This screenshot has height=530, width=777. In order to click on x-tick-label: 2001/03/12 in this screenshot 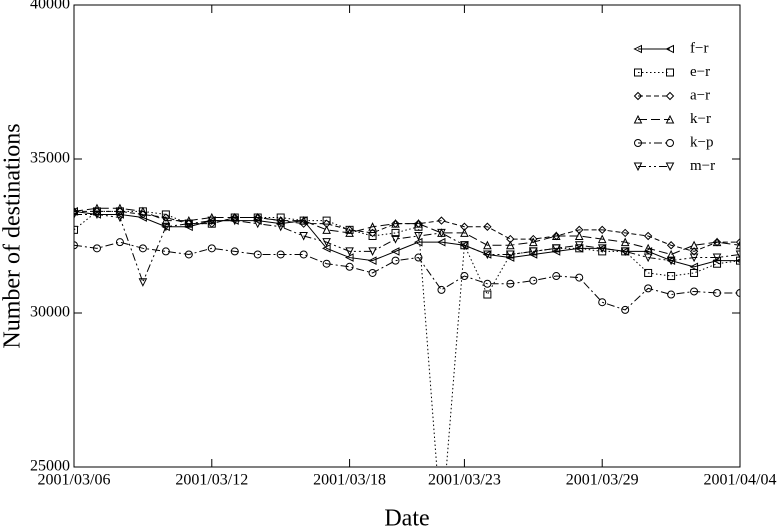, I will do `click(211, 480)`.